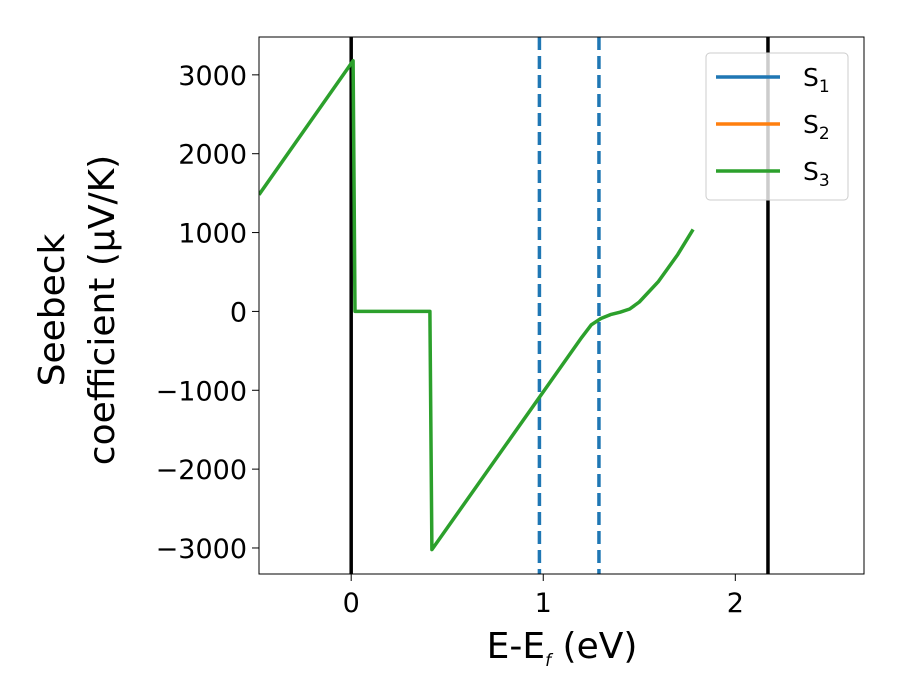  What do you see at coordinates (201, 470) in the screenshot?
I see `y-tick-label-5: −2000` at bounding box center [201, 470].